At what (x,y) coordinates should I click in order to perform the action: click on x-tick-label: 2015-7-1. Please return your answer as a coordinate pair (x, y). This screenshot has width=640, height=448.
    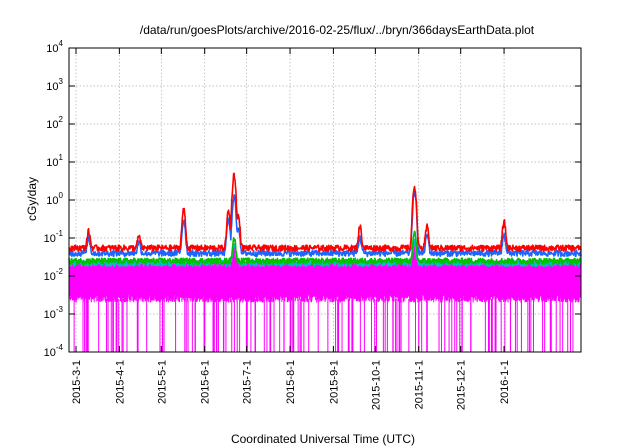
    Looking at the image, I should click on (248, 382).